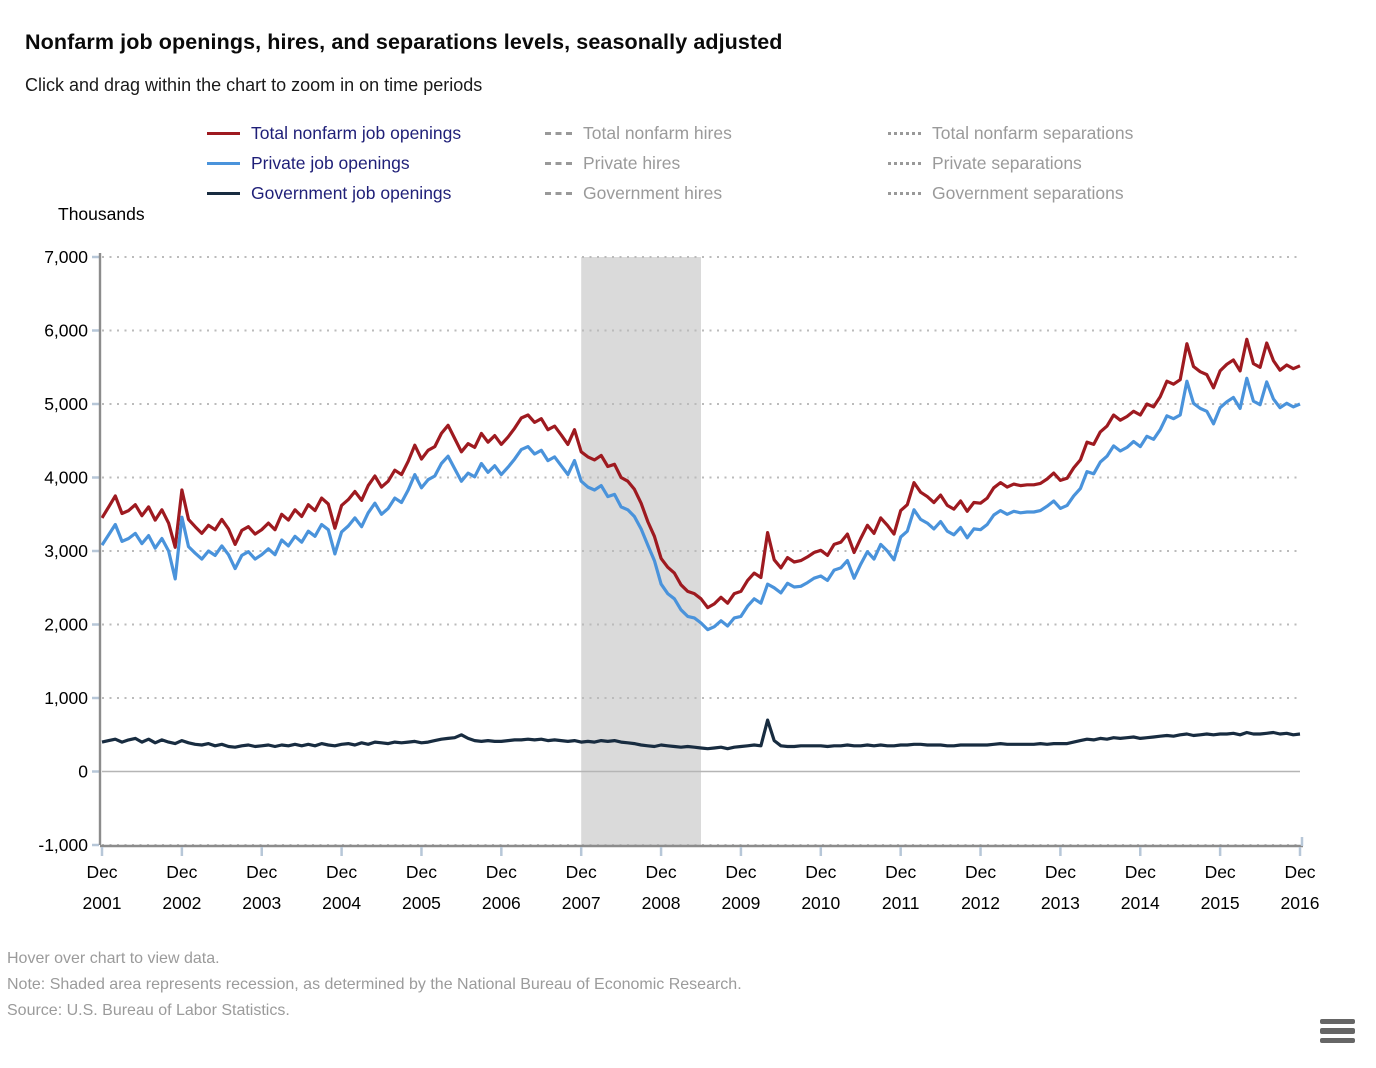 This screenshot has width=1376, height=1068. Describe the element at coordinates (421, 903) in the screenshot. I see `svg-text: 2005` at that location.